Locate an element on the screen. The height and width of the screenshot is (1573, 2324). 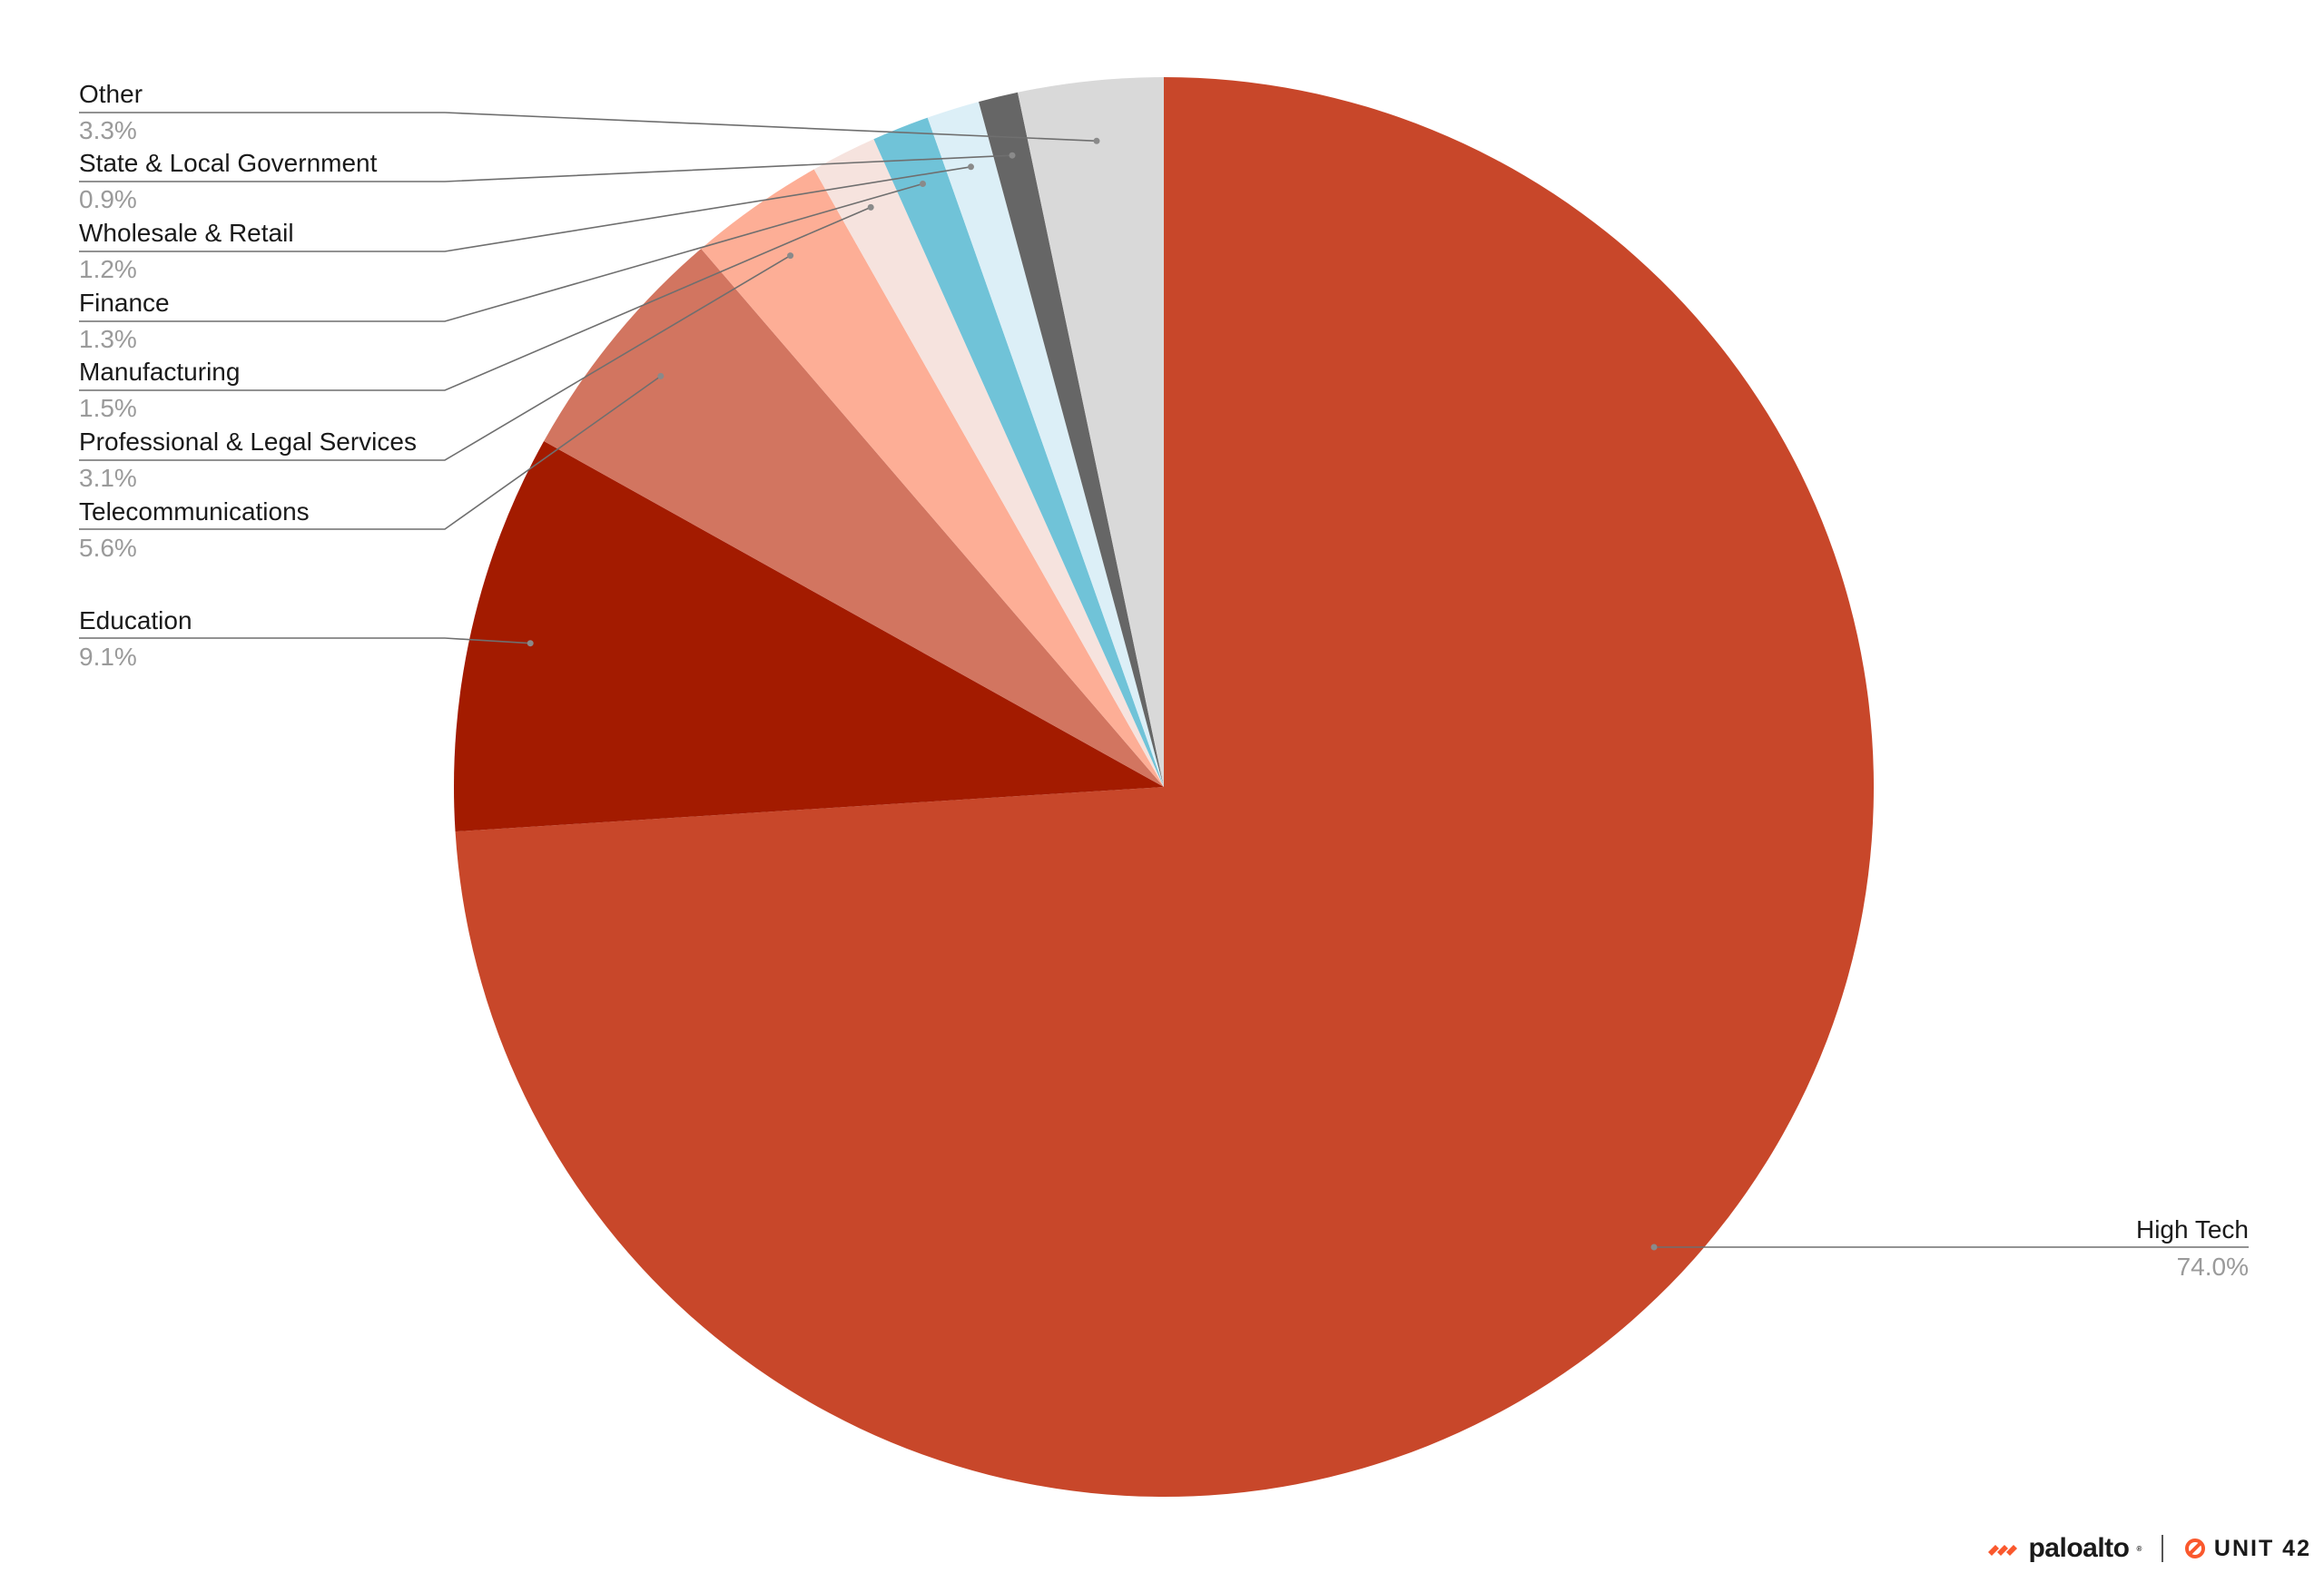
leader-state-and-local-government is located at coordinates (546, 168).